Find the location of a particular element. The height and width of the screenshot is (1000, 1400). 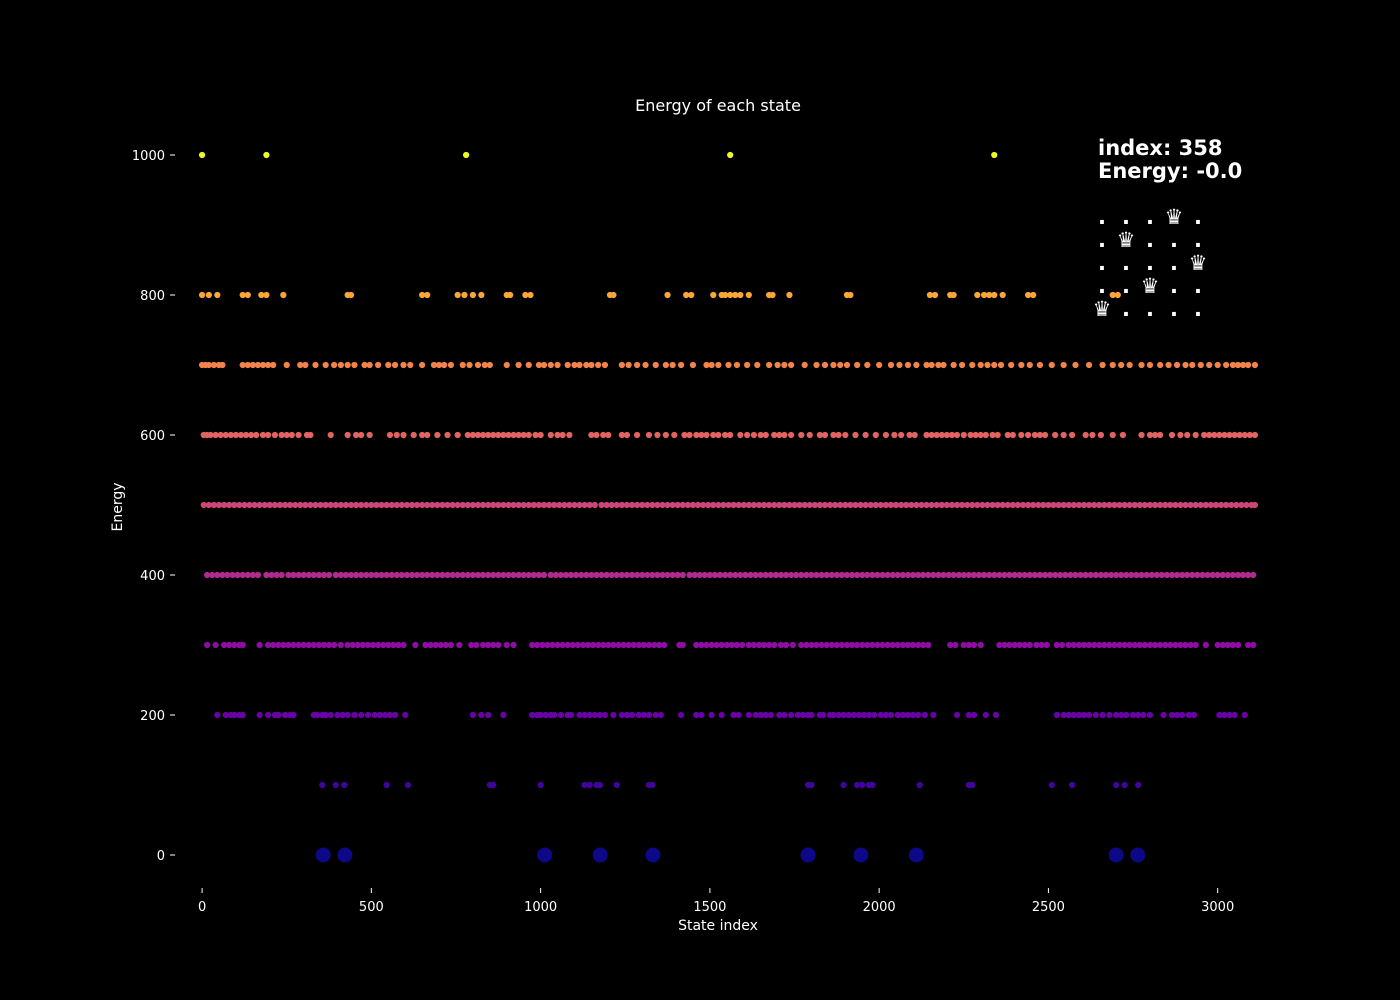

y-axis-label: Energy is located at coordinates (118, 506).